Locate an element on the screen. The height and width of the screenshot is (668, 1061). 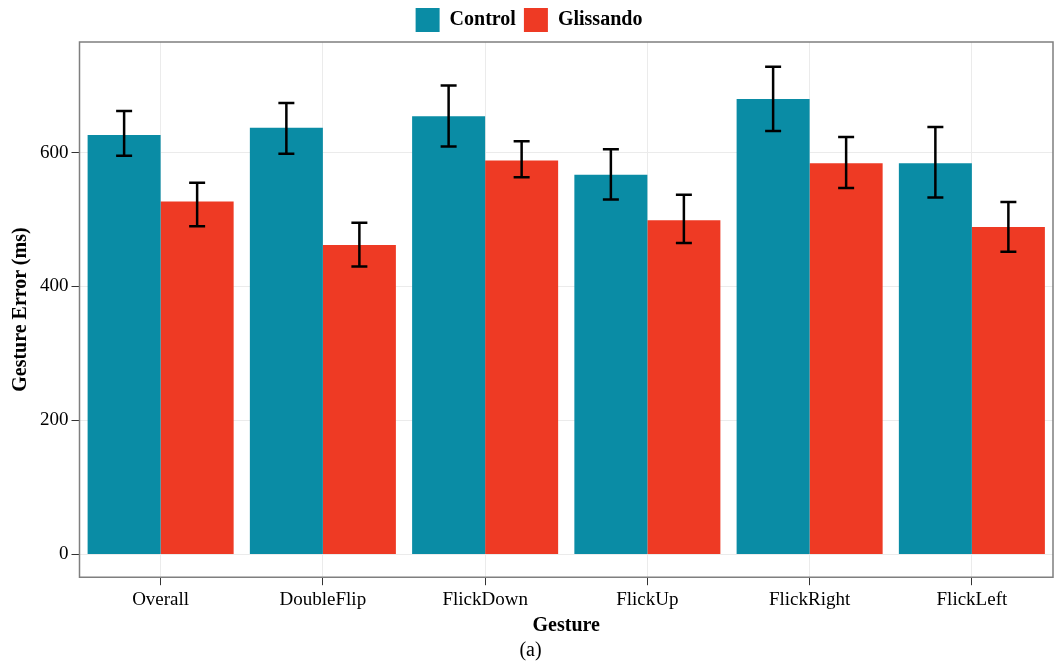
y-tick-label: 0 is located at coordinates (64, 553).